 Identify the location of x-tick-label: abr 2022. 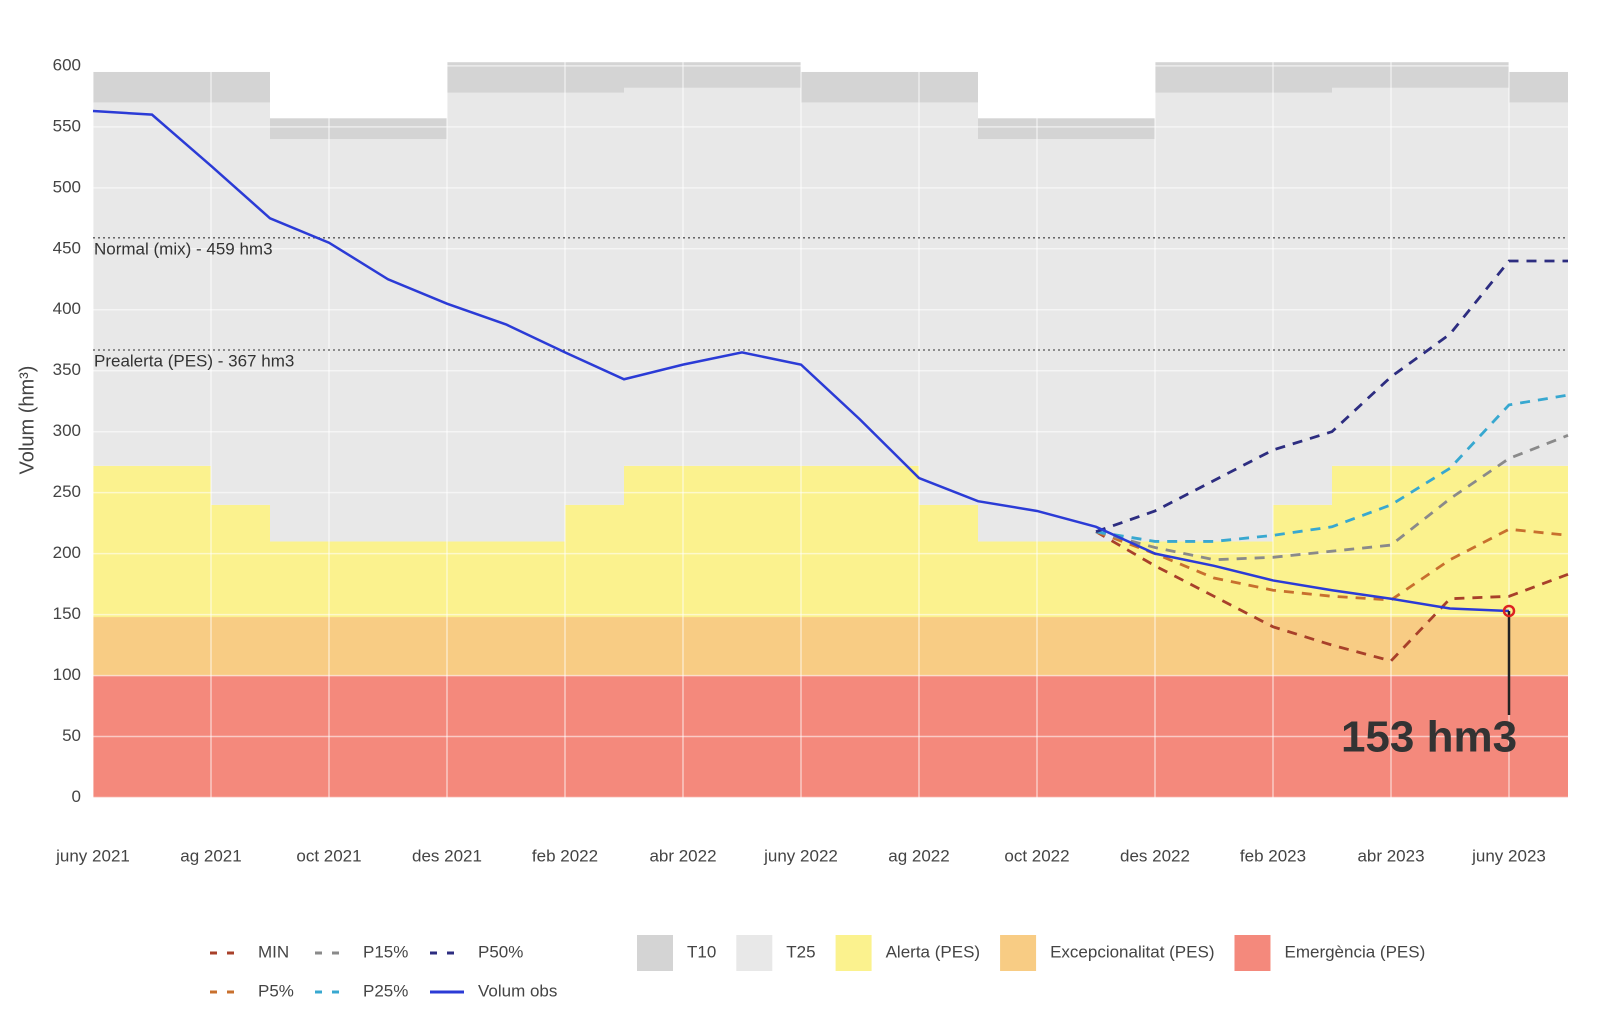
(682, 855).